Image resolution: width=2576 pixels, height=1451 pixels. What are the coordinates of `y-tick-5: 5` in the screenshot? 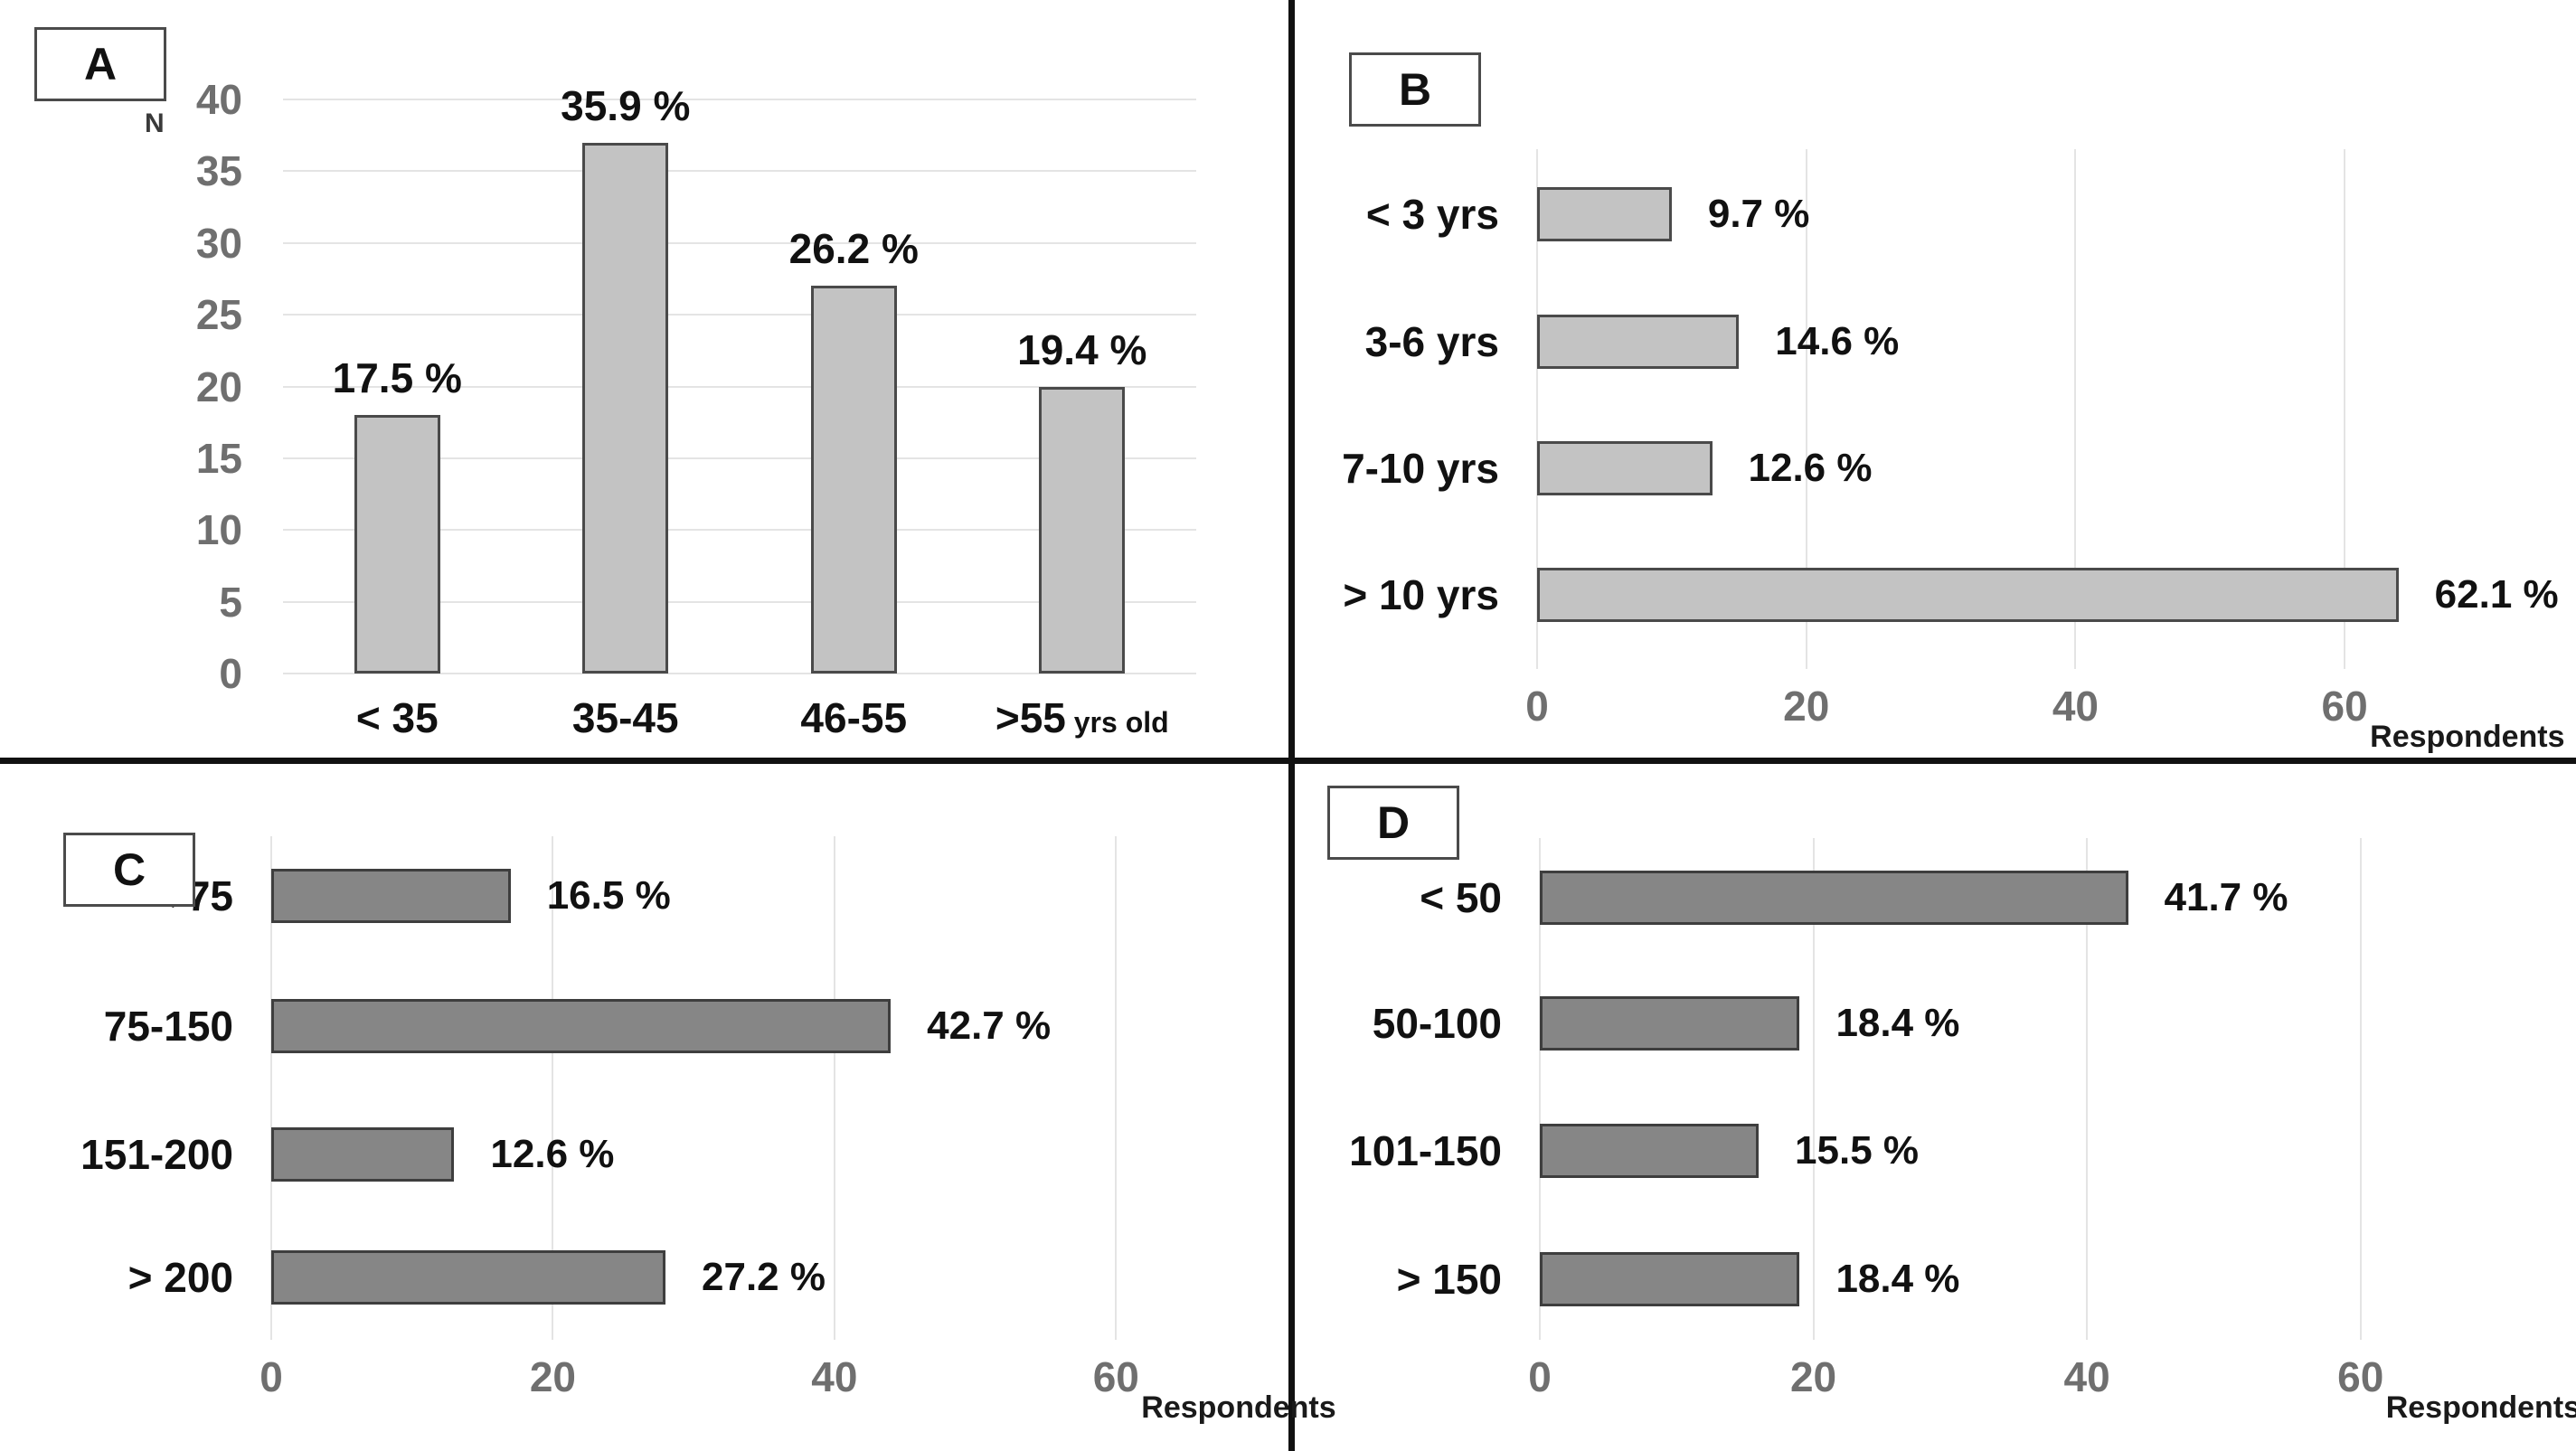 It's located at (230, 602).